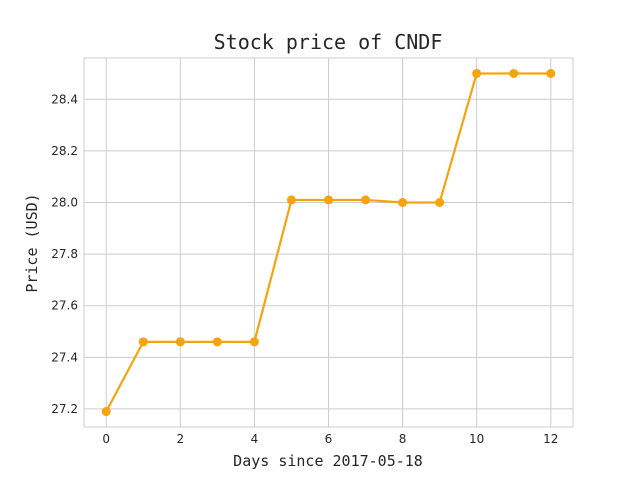 This screenshot has width=640, height=480. I want to click on x-tick-label: 0, so click(106, 439).